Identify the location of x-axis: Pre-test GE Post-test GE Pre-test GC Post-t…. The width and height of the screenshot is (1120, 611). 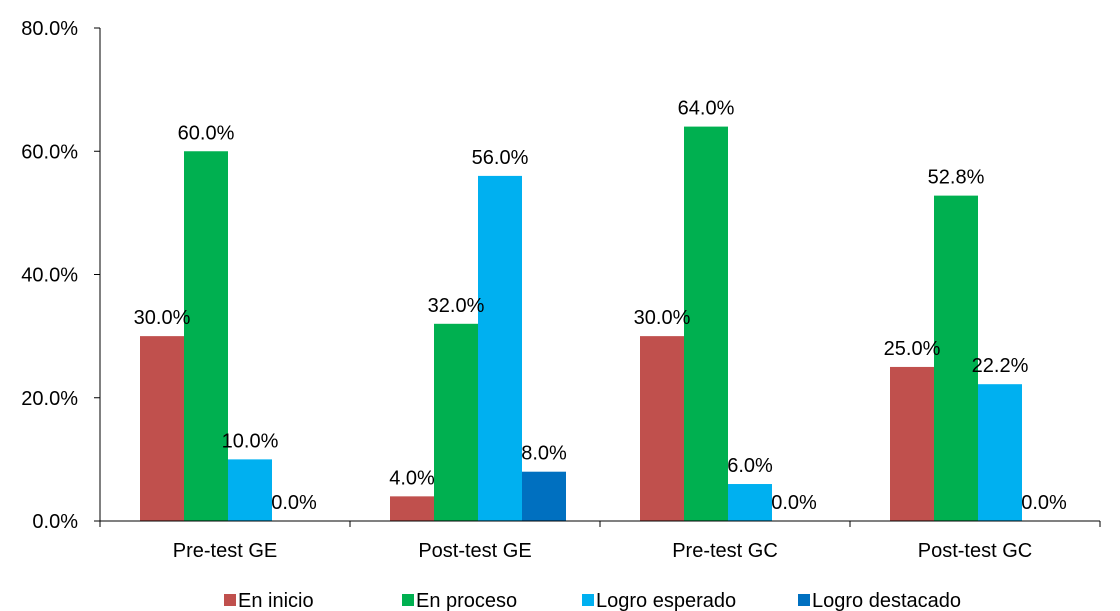
(600, 541).